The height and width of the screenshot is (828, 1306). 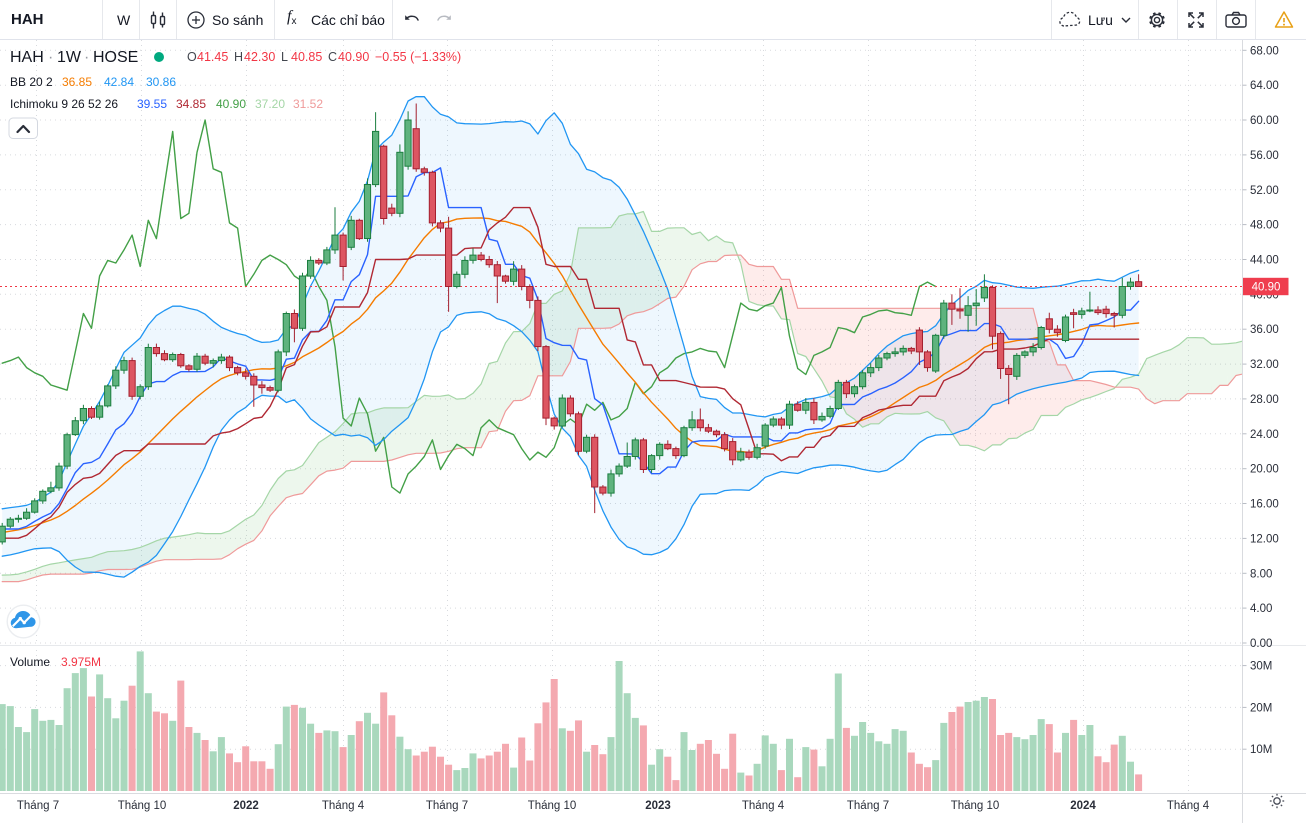 What do you see at coordinates (1261, 750) in the screenshot?
I see `svg-text: 10M` at bounding box center [1261, 750].